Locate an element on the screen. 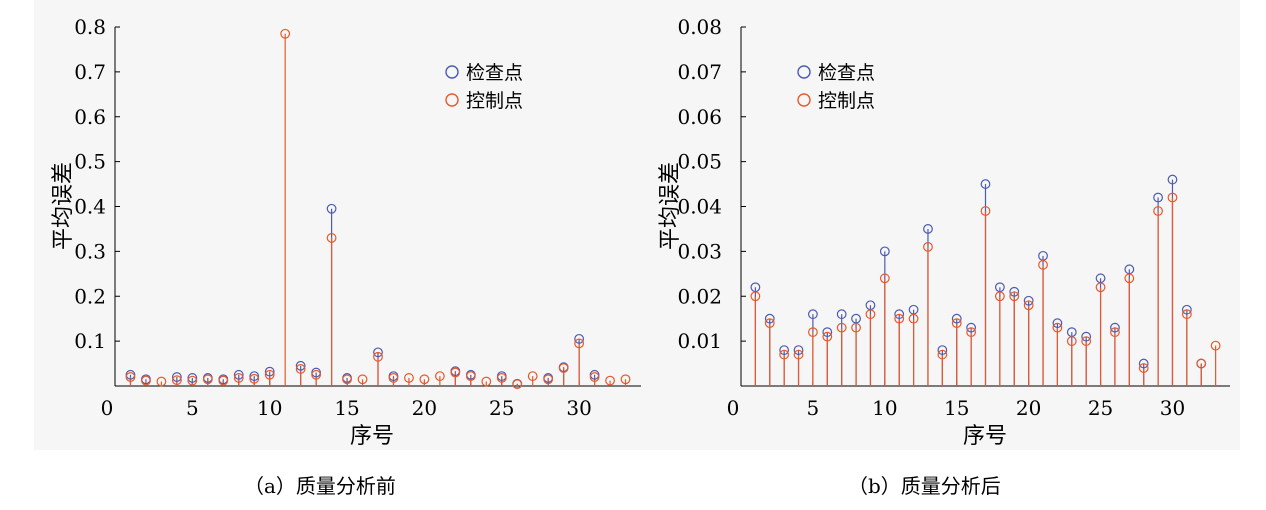 This screenshot has width=1266, height=510. caption-b: （b）质量分析后 is located at coordinates (924, 486).